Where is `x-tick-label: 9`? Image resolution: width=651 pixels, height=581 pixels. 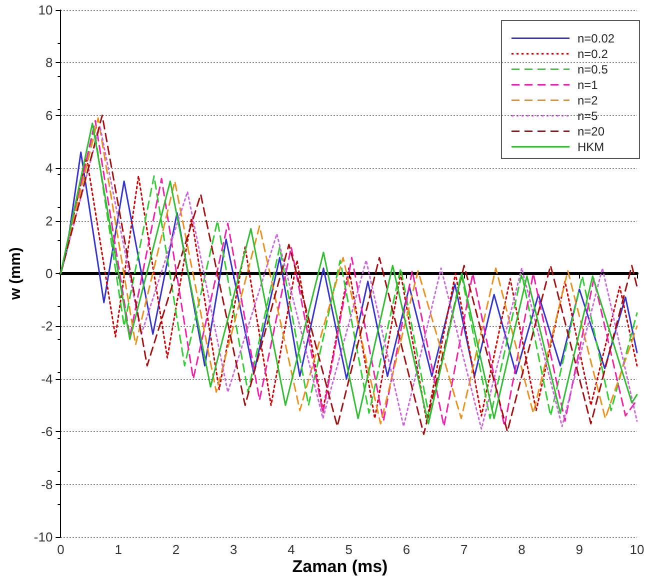
x-tick-label: 9 is located at coordinates (579, 549).